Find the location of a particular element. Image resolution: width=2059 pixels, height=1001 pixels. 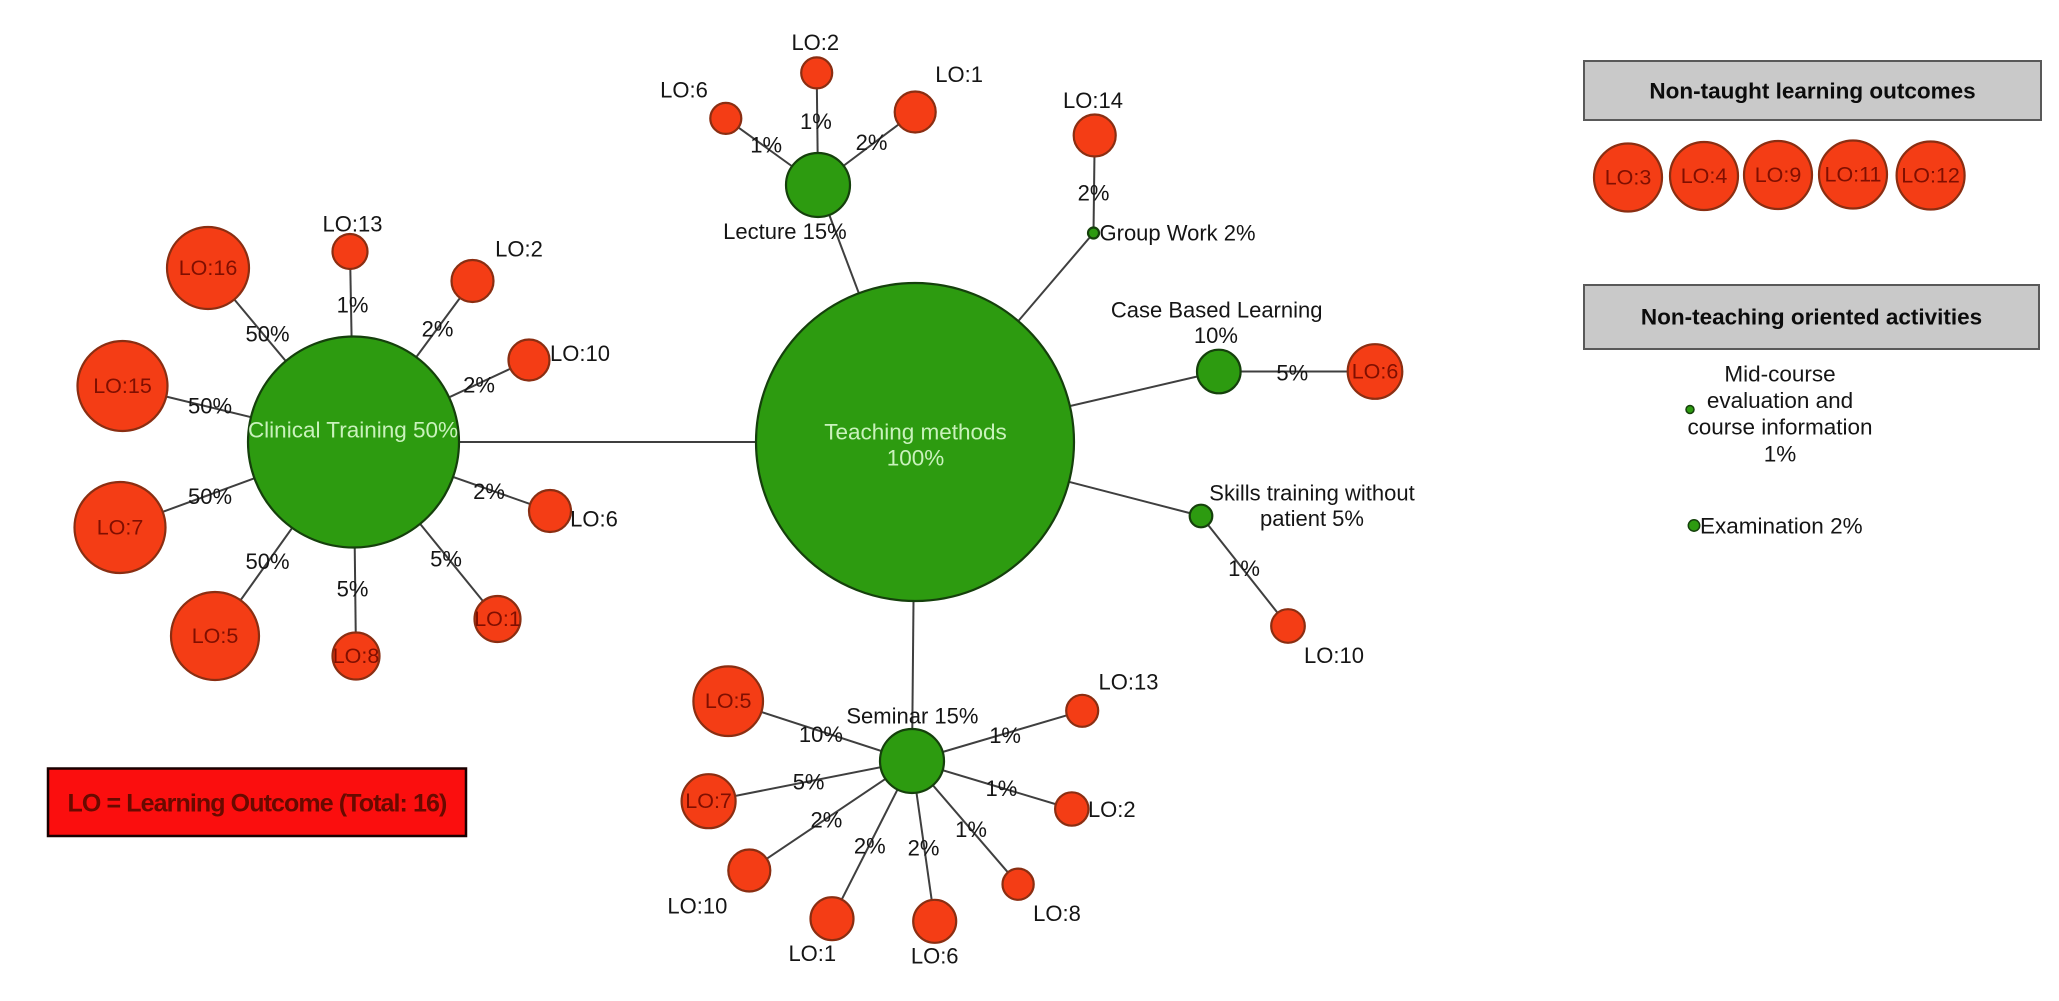

svg-text: LO:12 is located at coordinates (1930, 176).